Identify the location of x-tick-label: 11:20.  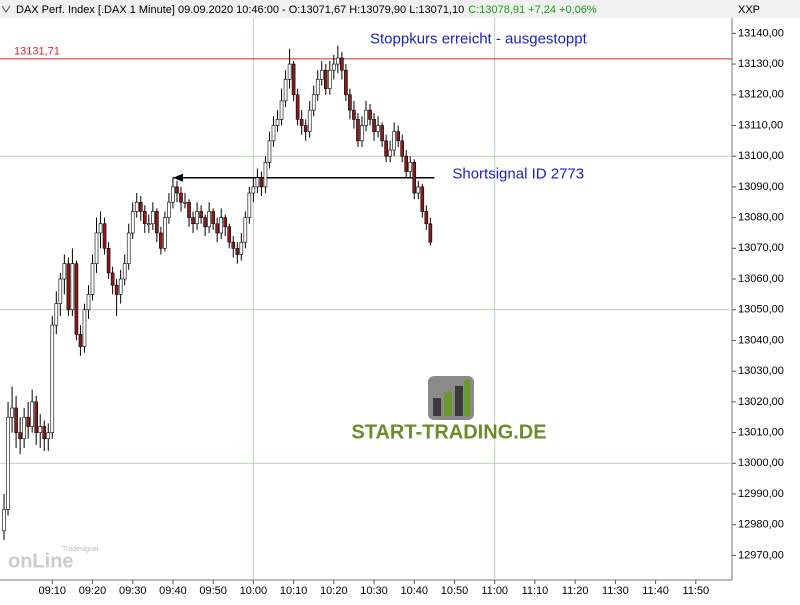
(575, 591).